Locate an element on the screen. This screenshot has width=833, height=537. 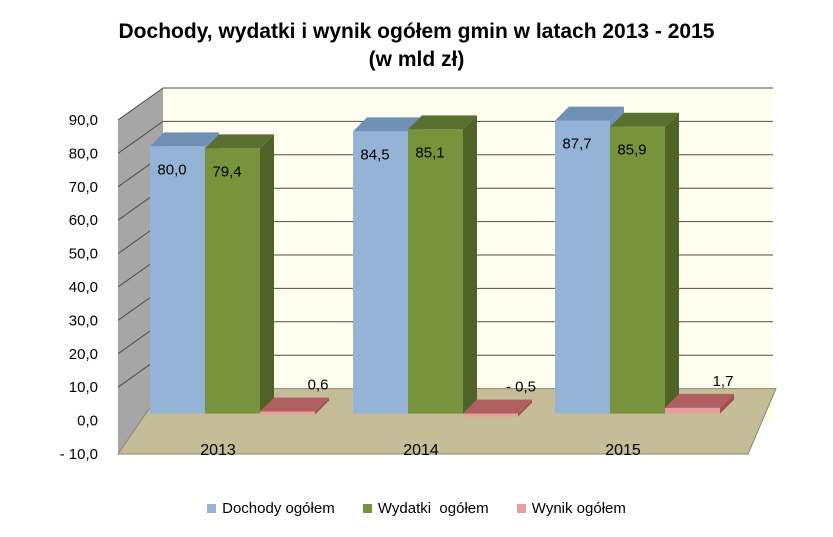
x-tick-label: 2013 is located at coordinates (218, 450).